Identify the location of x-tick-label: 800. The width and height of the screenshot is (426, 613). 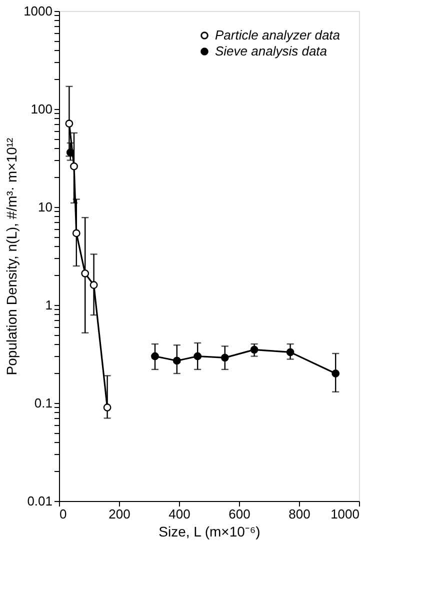
(299, 514).